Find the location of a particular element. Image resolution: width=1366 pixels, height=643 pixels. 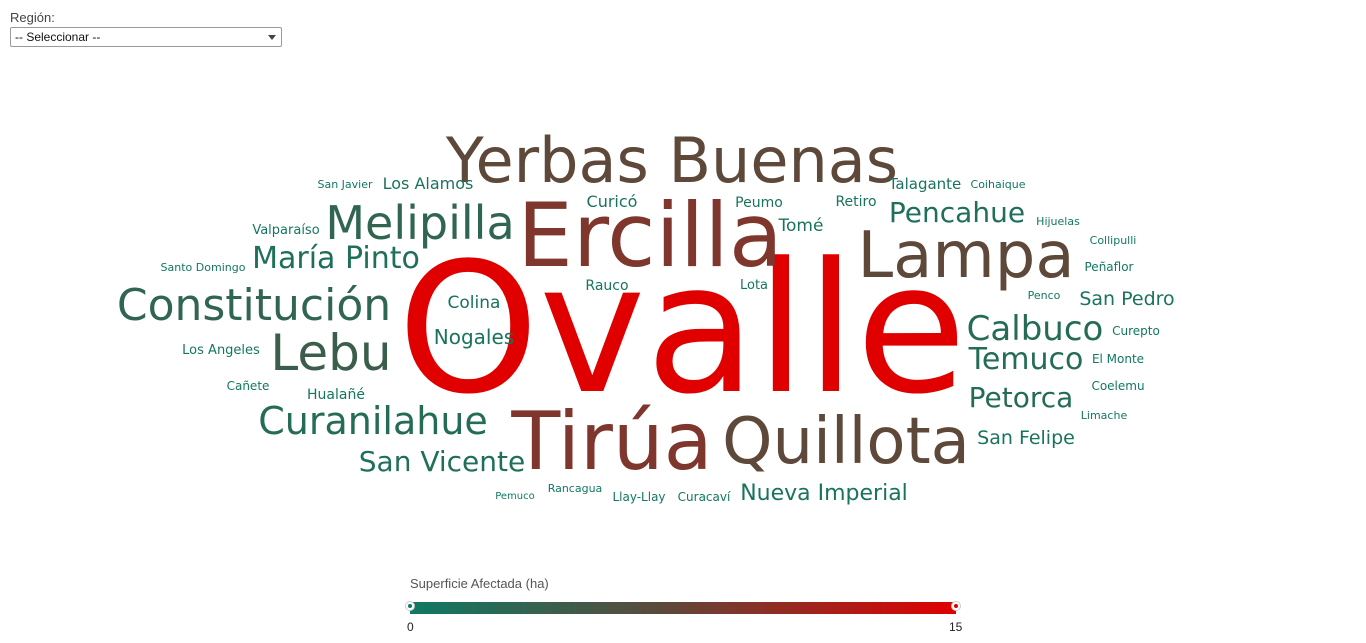

word-cloud-word: Quillota is located at coordinates (846, 442).